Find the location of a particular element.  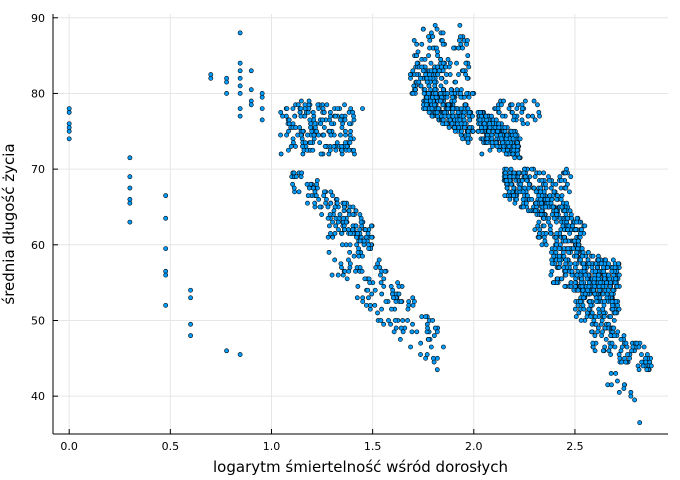

x-tick-label: 2.5 is located at coordinates (575, 446).